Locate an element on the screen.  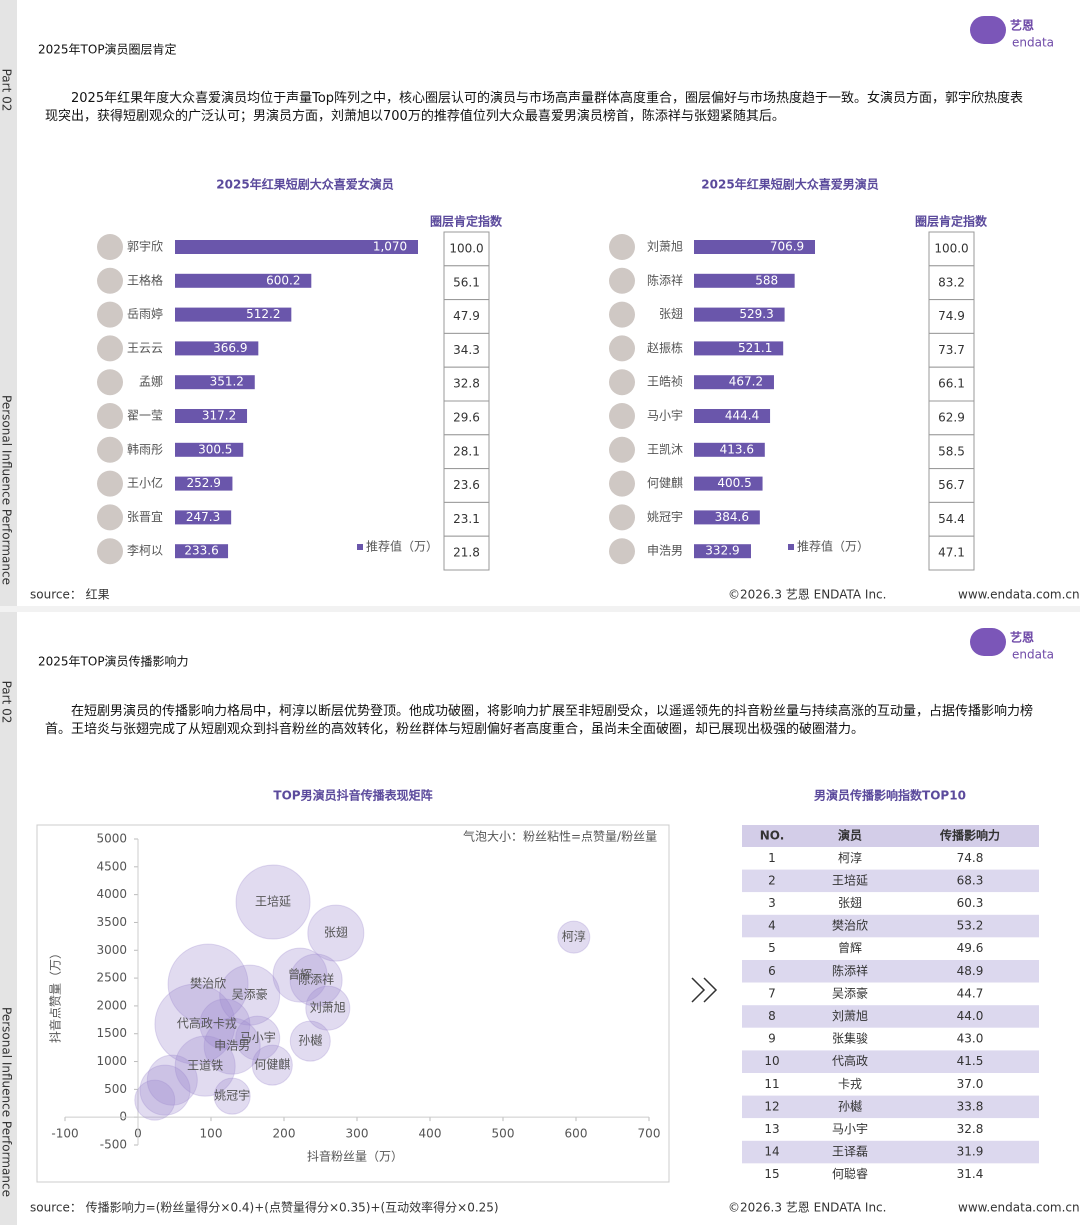
actor-name: 孟娜 is located at coordinates (151, 382).